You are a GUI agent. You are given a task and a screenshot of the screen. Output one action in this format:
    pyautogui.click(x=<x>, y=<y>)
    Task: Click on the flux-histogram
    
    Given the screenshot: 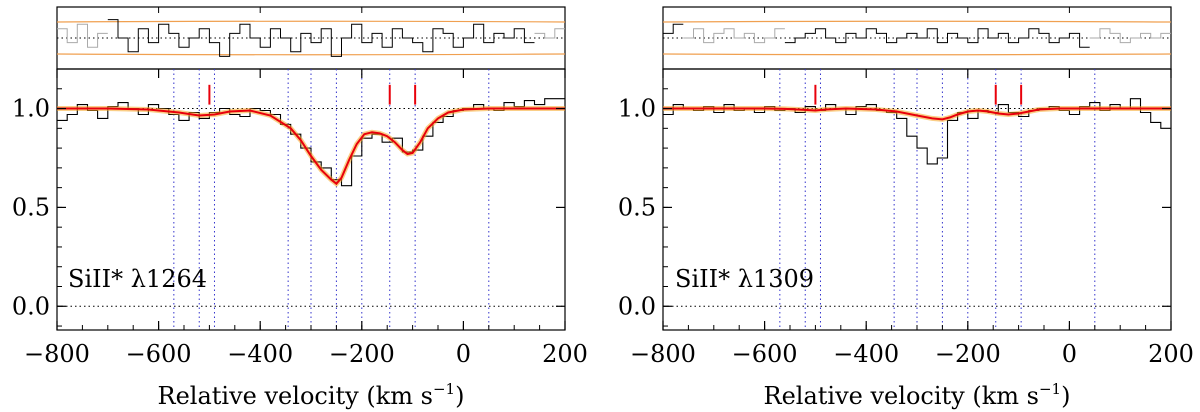 What is the action you would take?
    pyautogui.click(x=311, y=142)
    